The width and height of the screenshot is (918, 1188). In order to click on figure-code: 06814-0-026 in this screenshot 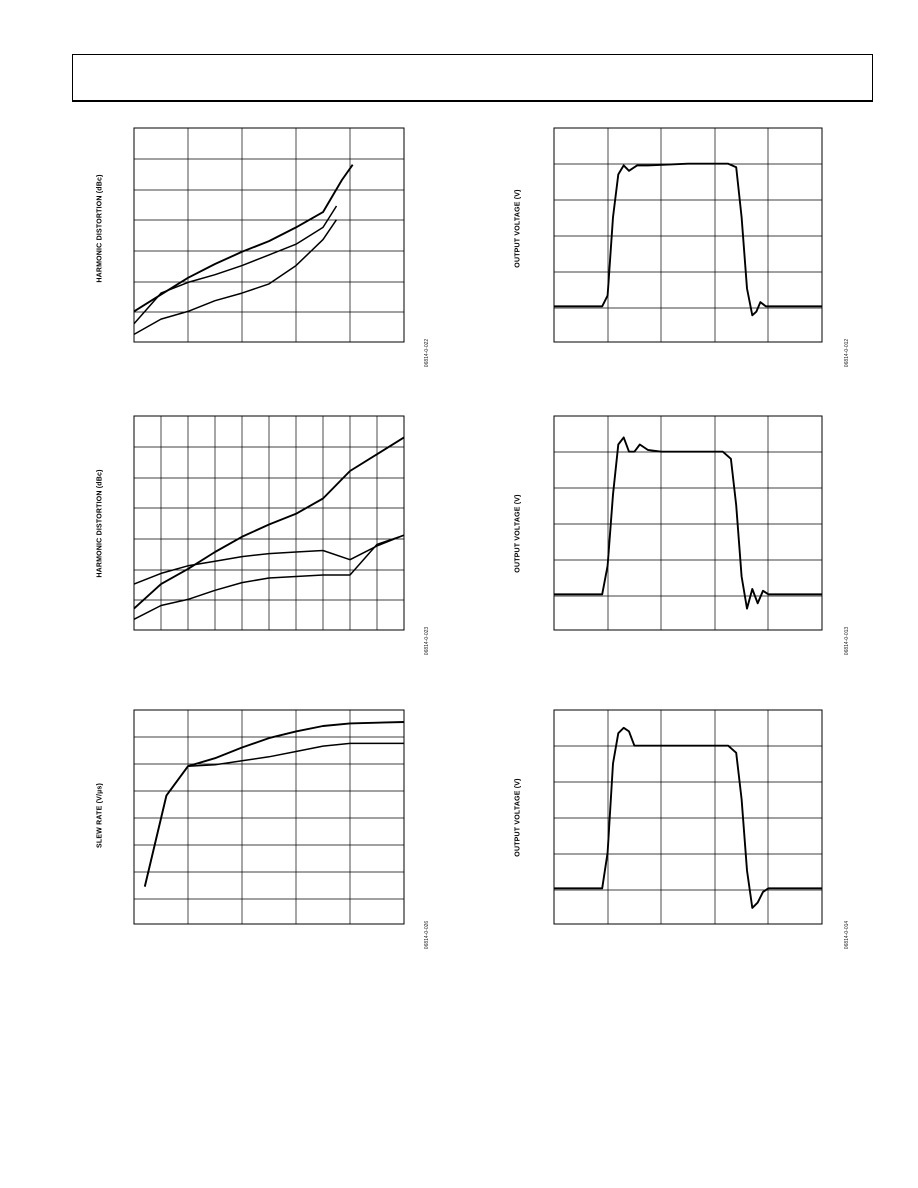, I will do `click(427, 935)`.